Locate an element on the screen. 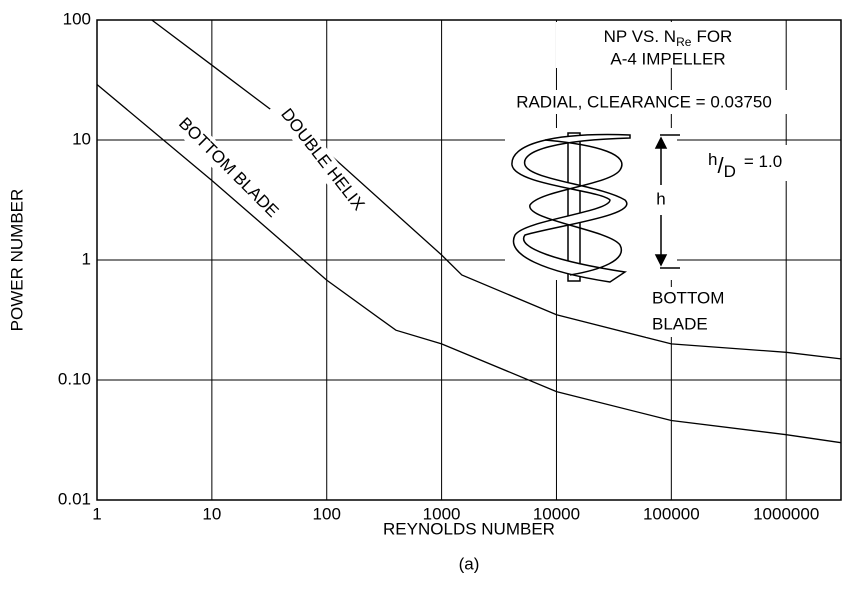  blade-box is located at coordinates (699, 312).